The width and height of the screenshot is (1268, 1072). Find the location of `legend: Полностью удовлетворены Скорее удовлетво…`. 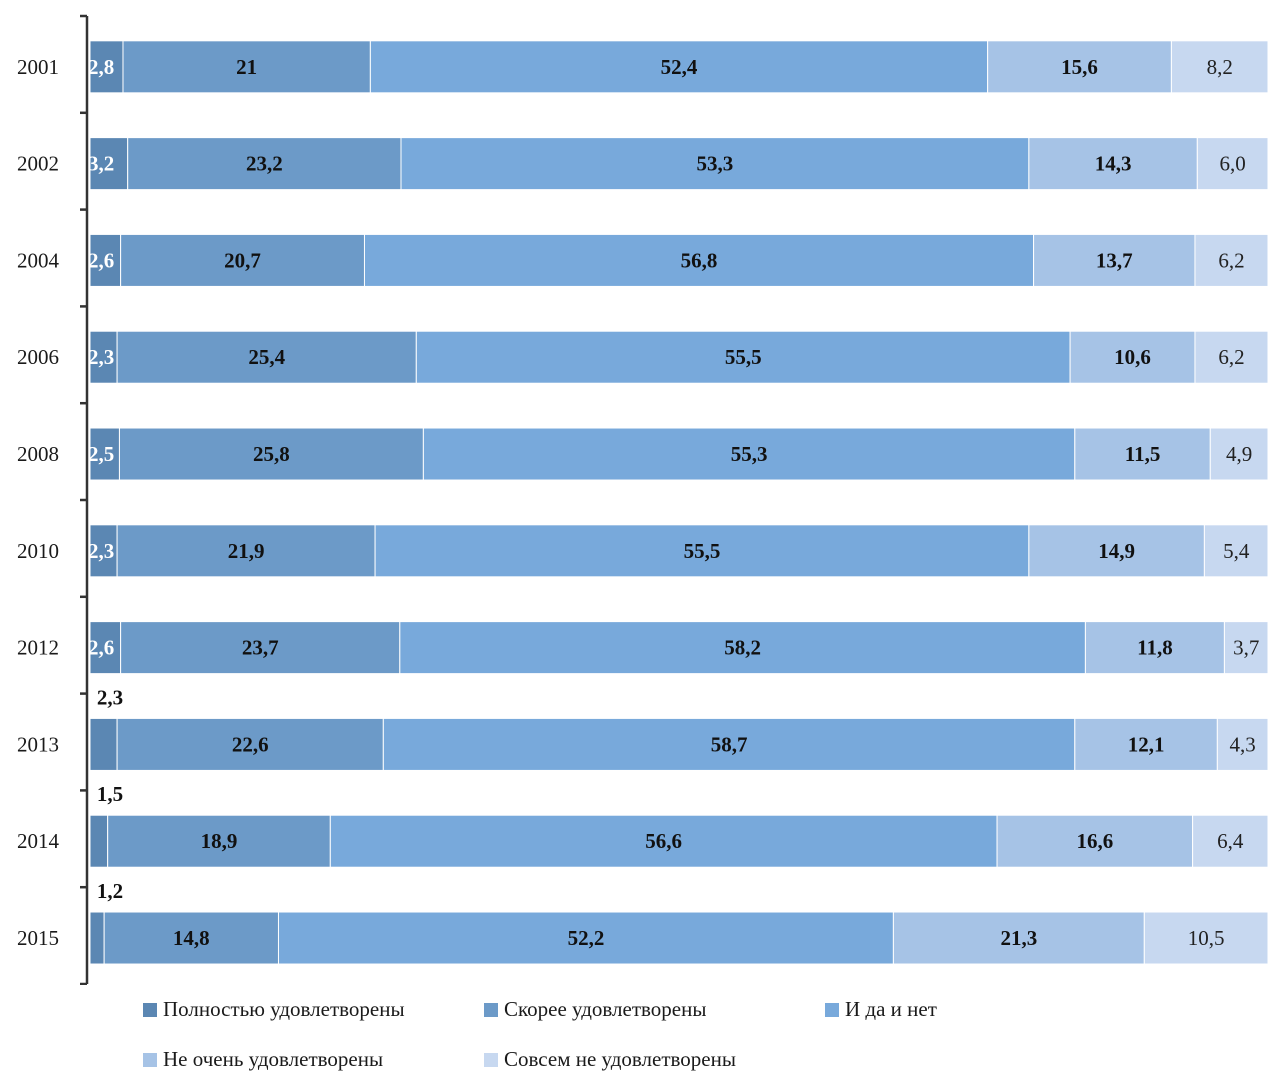

legend: Полностью удовлетворены Скорее удовлетво… is located at coordinates (634, 1028).